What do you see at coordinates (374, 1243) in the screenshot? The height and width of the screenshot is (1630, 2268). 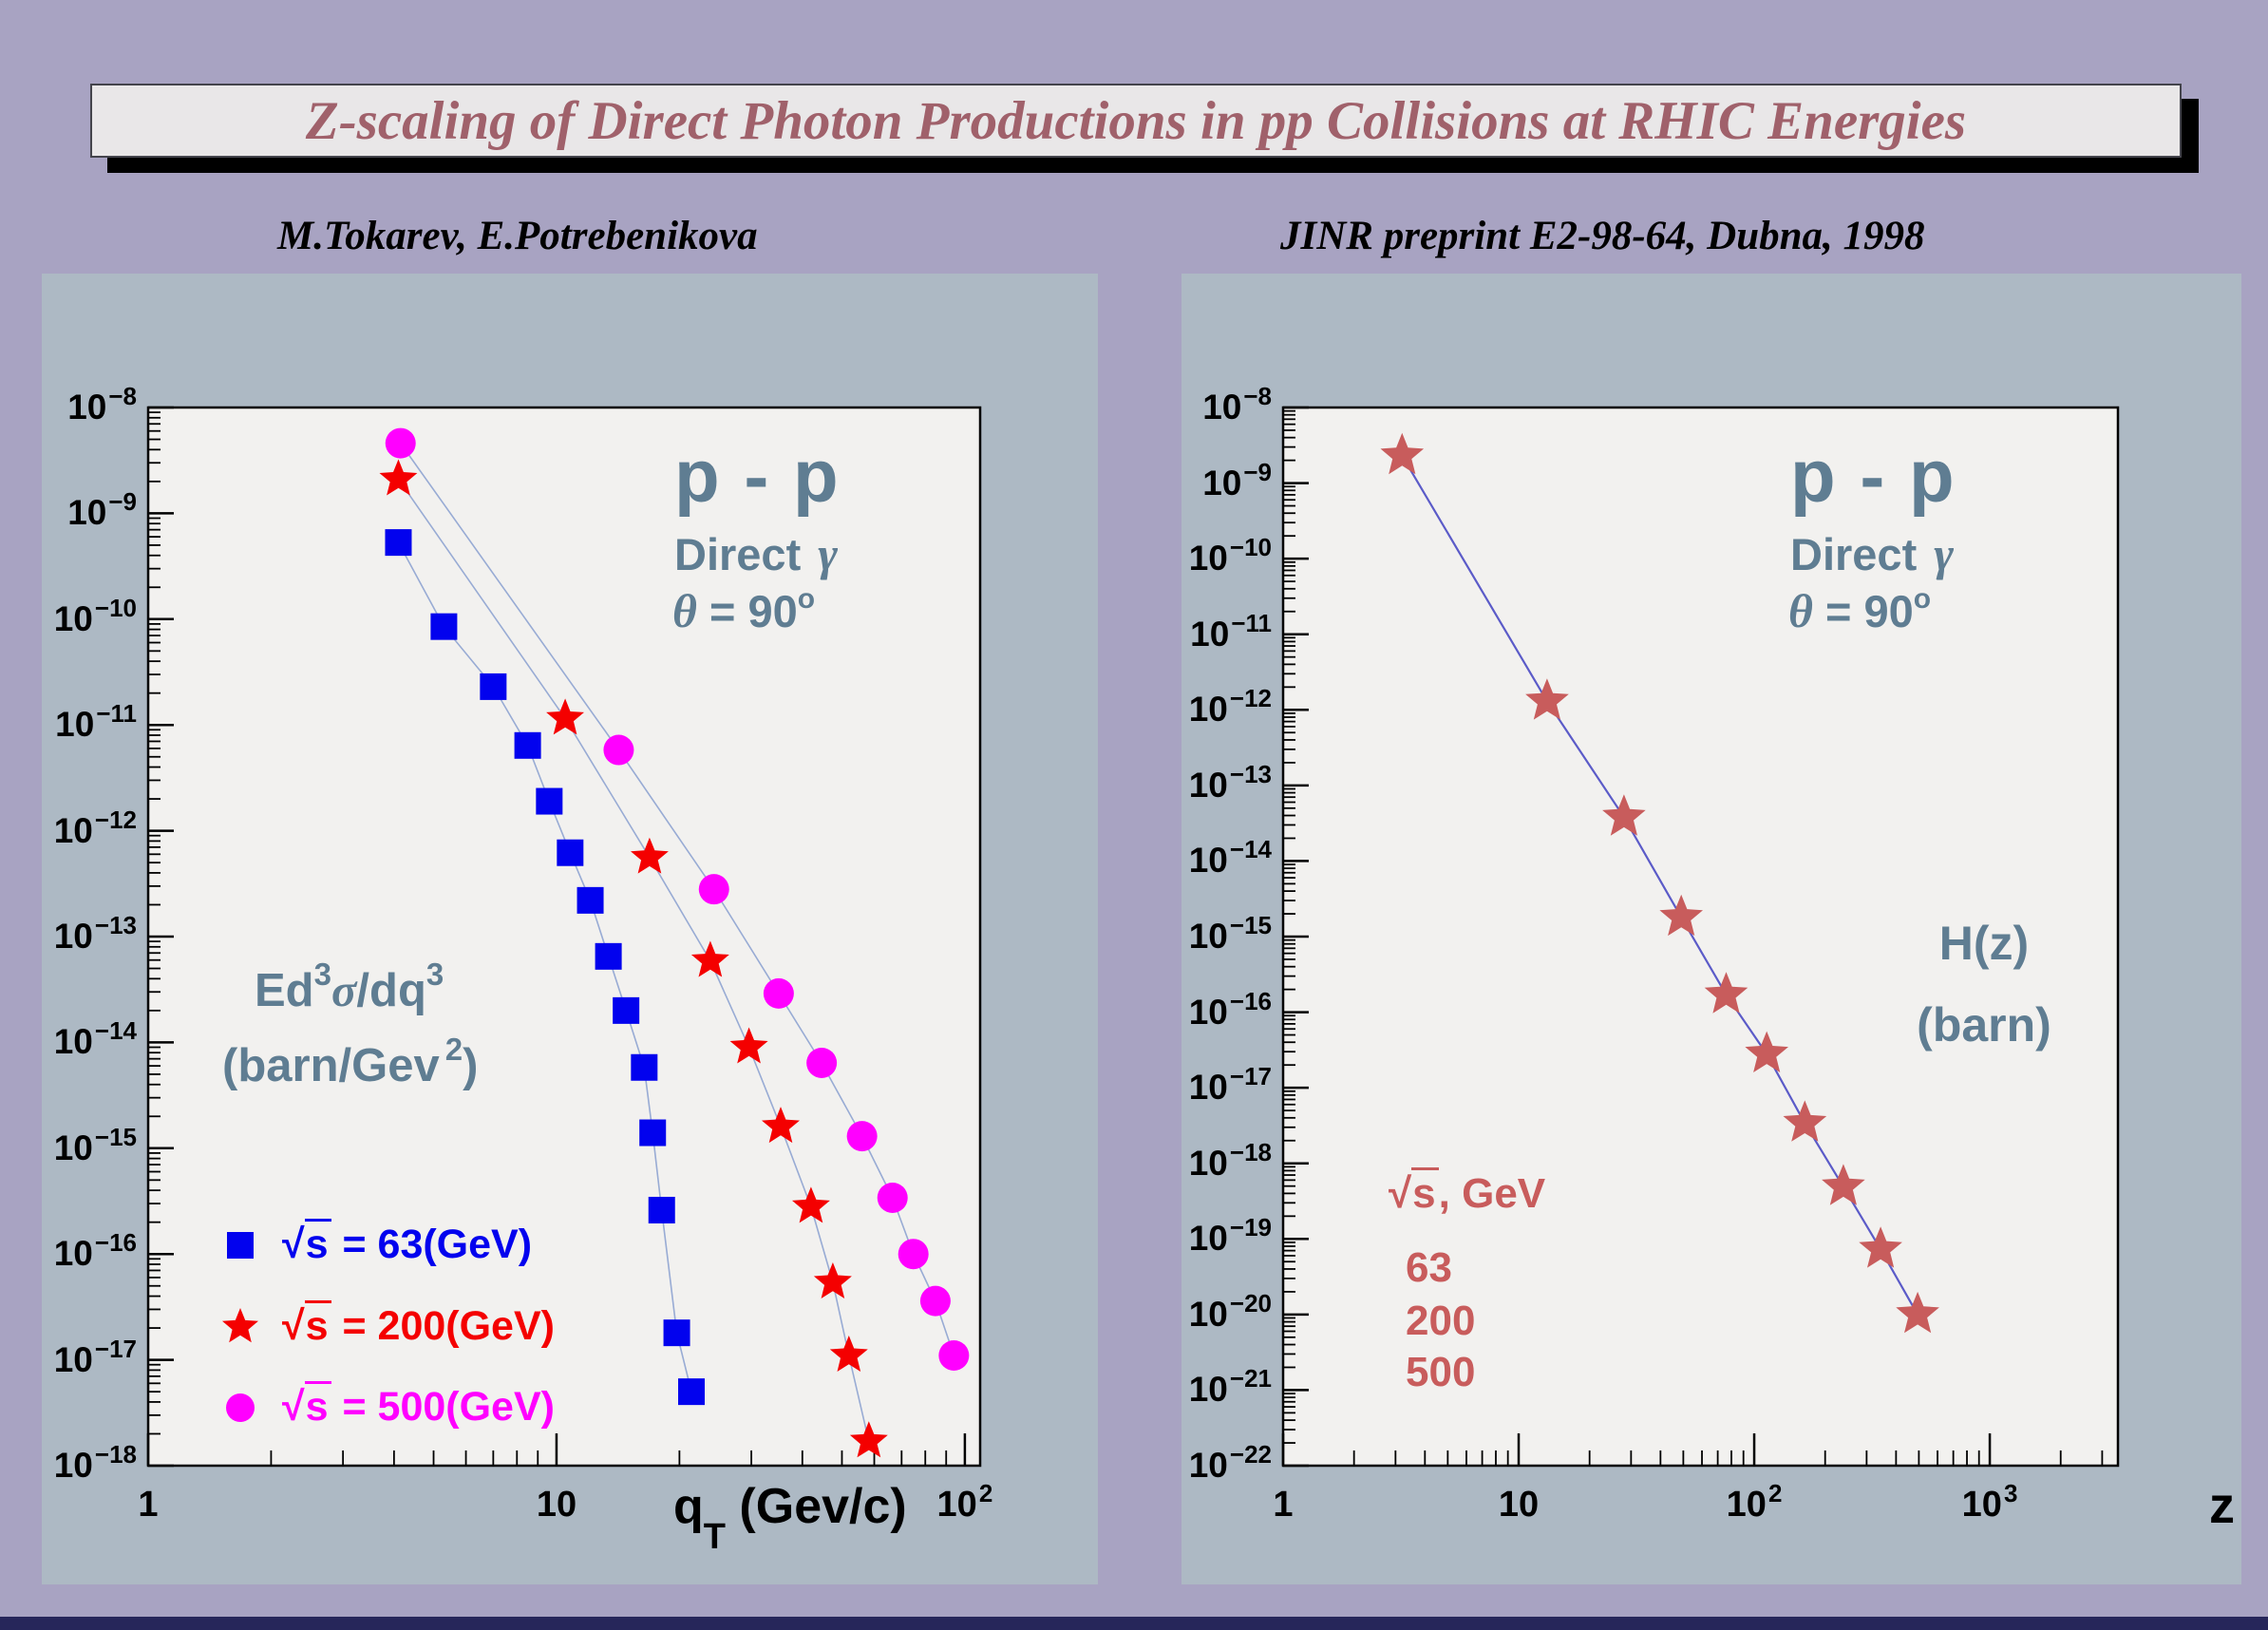 I see `legend-item-sqrts-63: √s = 63(GeV)` at bounding box center [374, 1243].